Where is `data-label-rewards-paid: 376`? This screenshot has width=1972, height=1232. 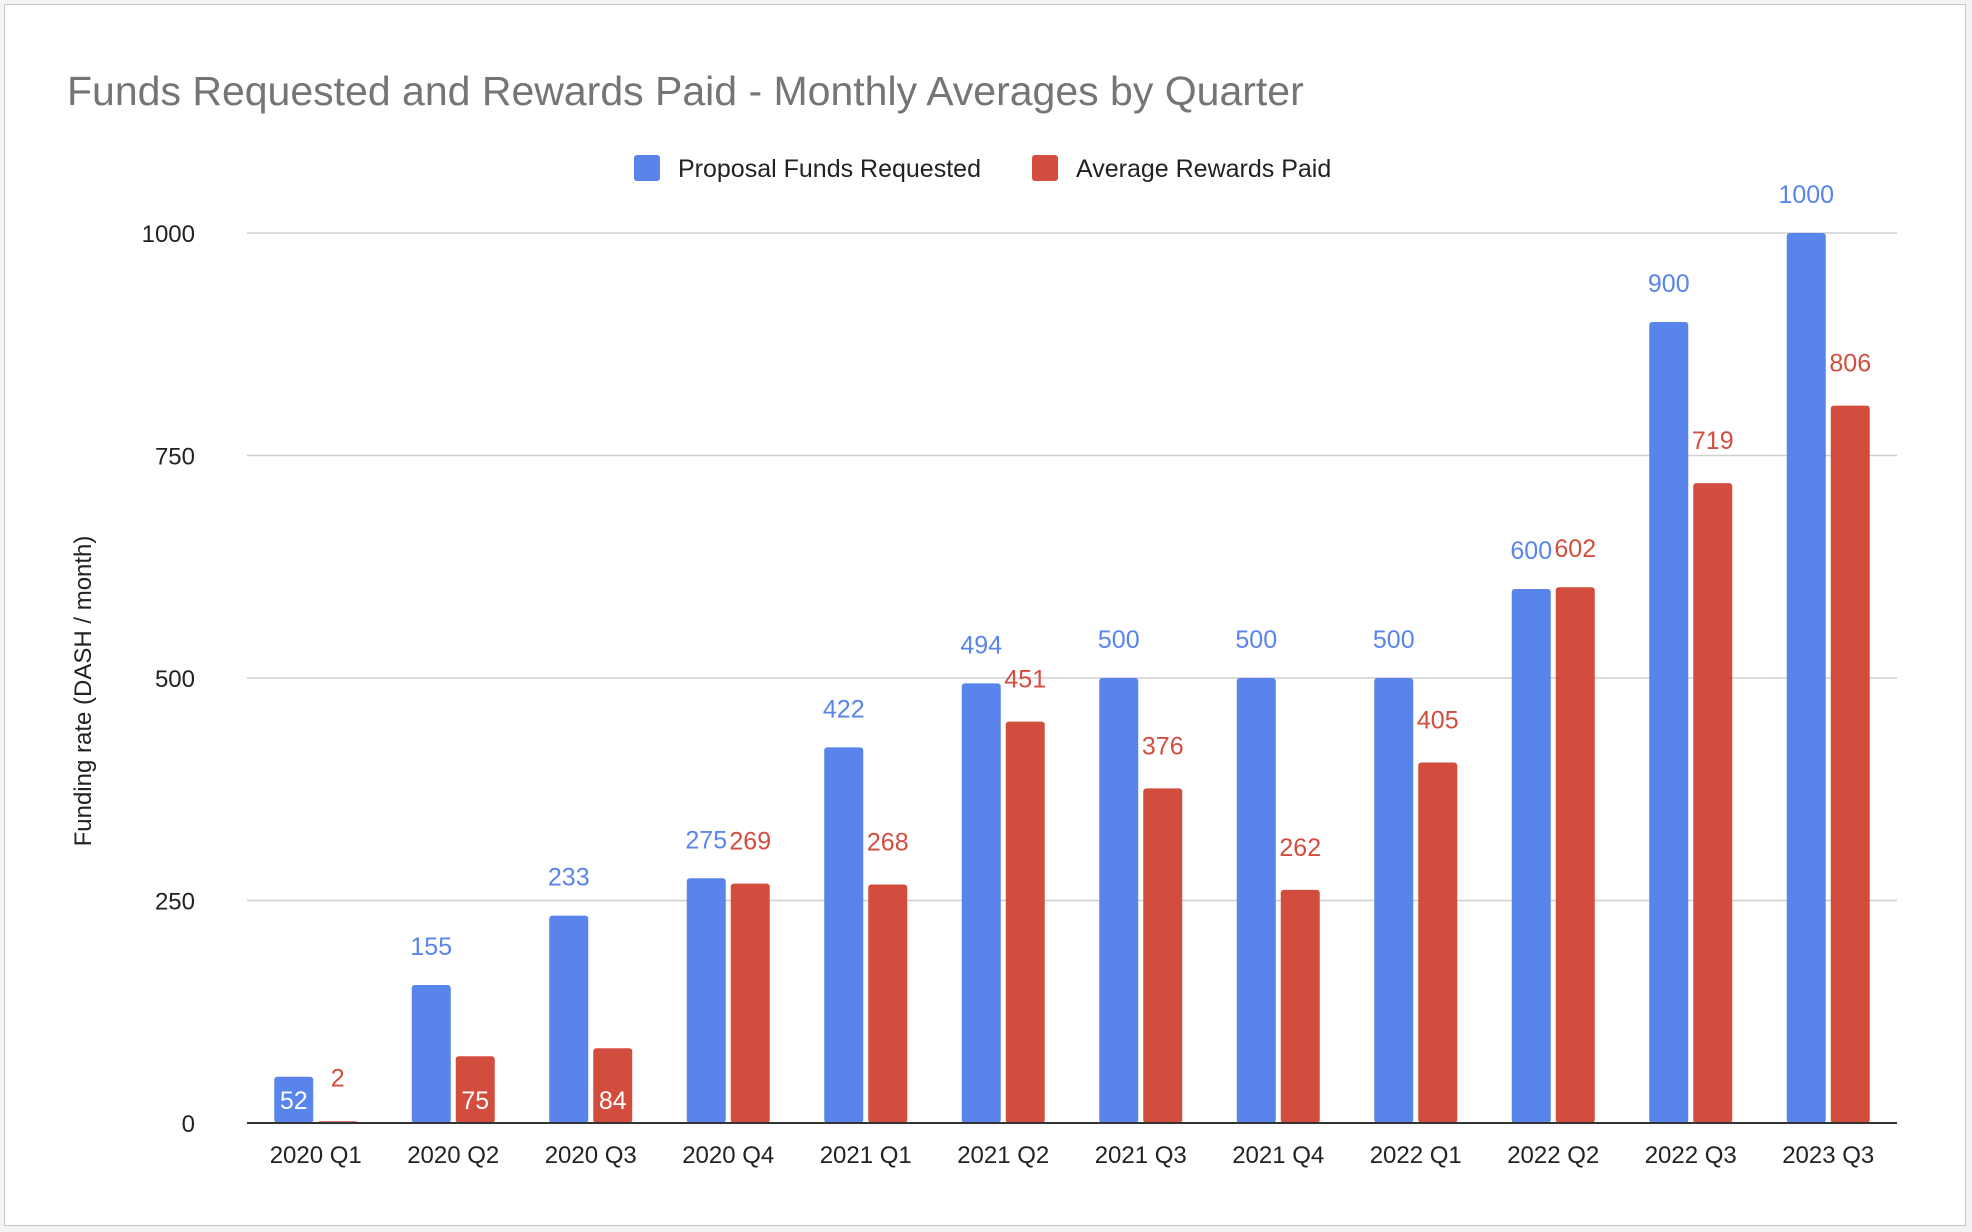
data-label-rewards-paid: 376 is located at coordinates (1163, 746).